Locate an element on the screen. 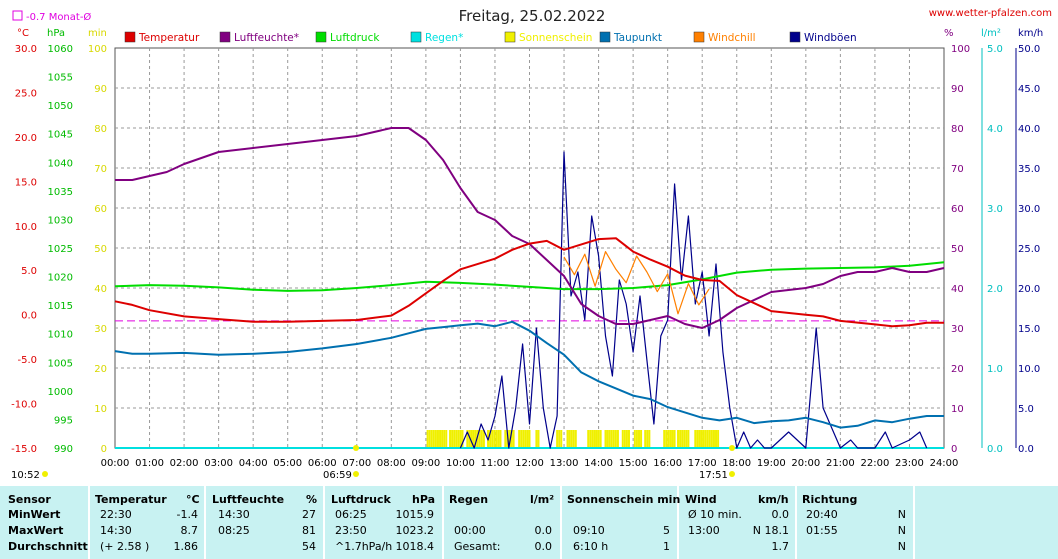  stat-temp-time: (+ 2.58 ) is located at coordinates (125, 546).